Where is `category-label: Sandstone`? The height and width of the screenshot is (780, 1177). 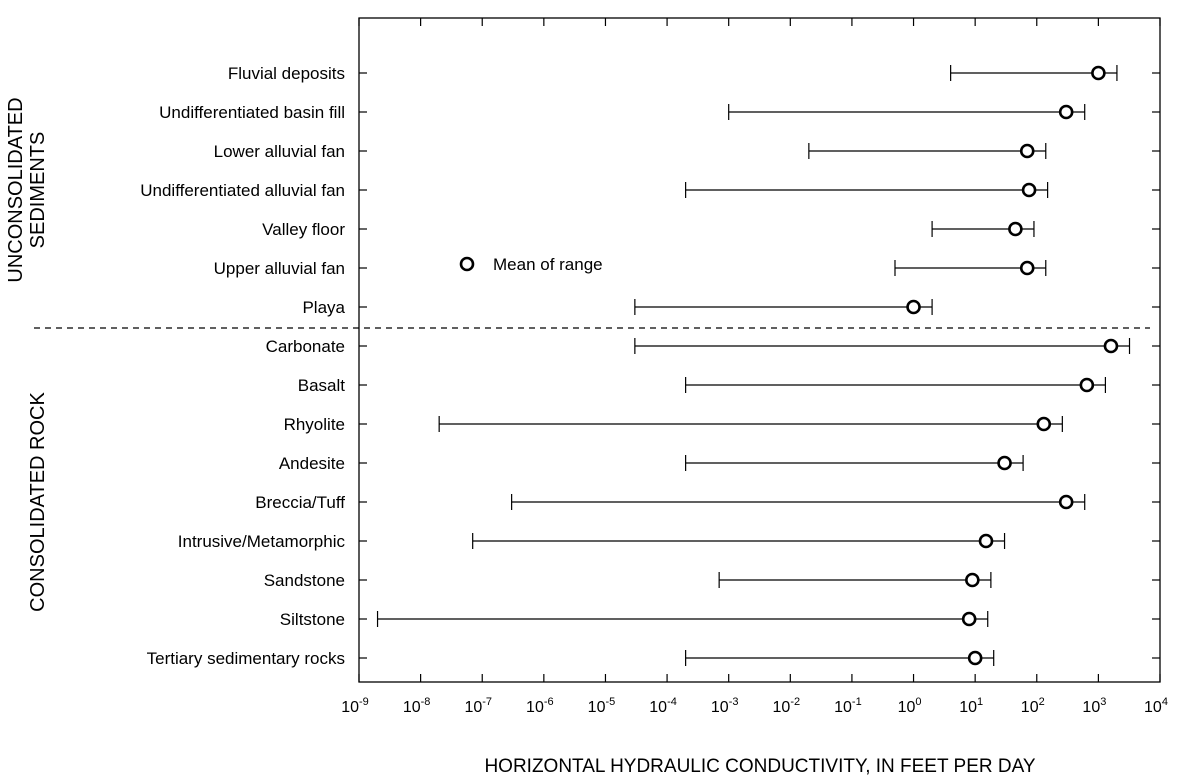
category-label: Sandstone is located at coordinates (304, 580).